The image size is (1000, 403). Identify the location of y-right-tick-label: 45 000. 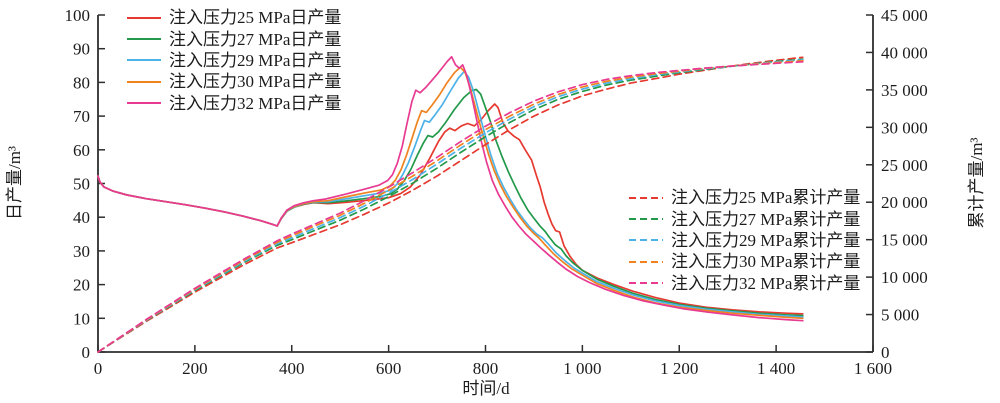
(904, 15).